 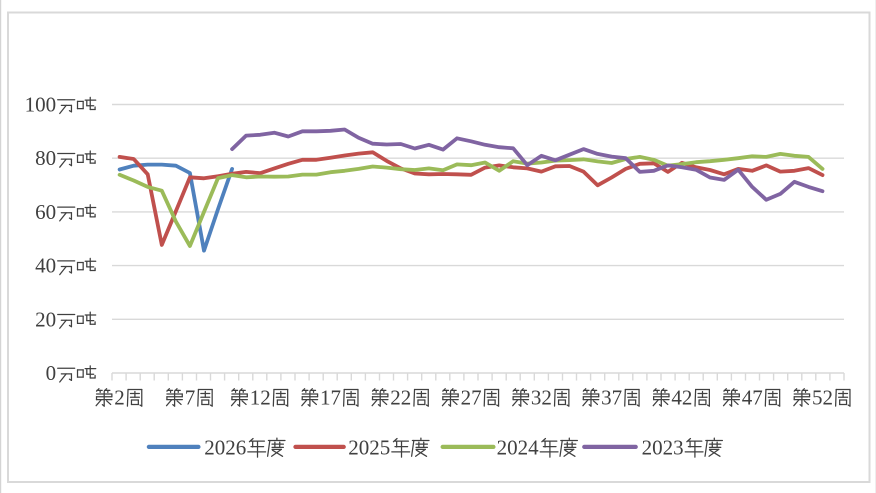 What do you see at coordinates (663, 447) in the screenshot?
I see `svg-text: 2023` at bounding box center [663, 447].